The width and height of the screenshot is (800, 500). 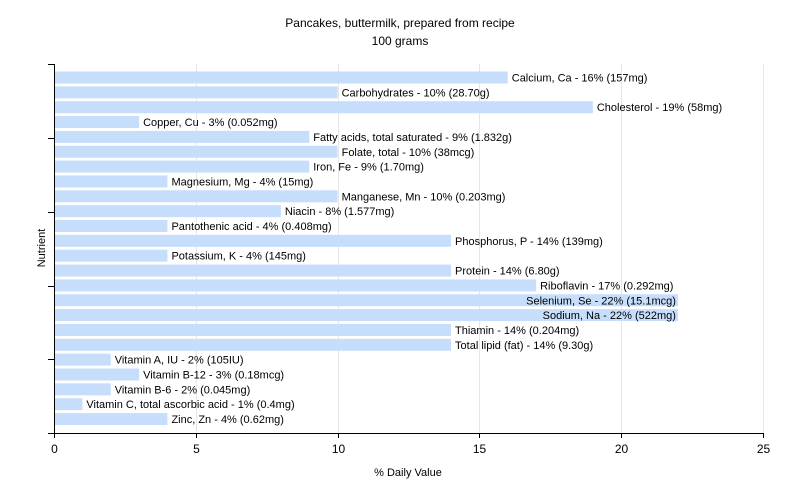 I want to click on bar-data-label: Carbohydrates - 10% (28.70g), so click(x=416, y=93).